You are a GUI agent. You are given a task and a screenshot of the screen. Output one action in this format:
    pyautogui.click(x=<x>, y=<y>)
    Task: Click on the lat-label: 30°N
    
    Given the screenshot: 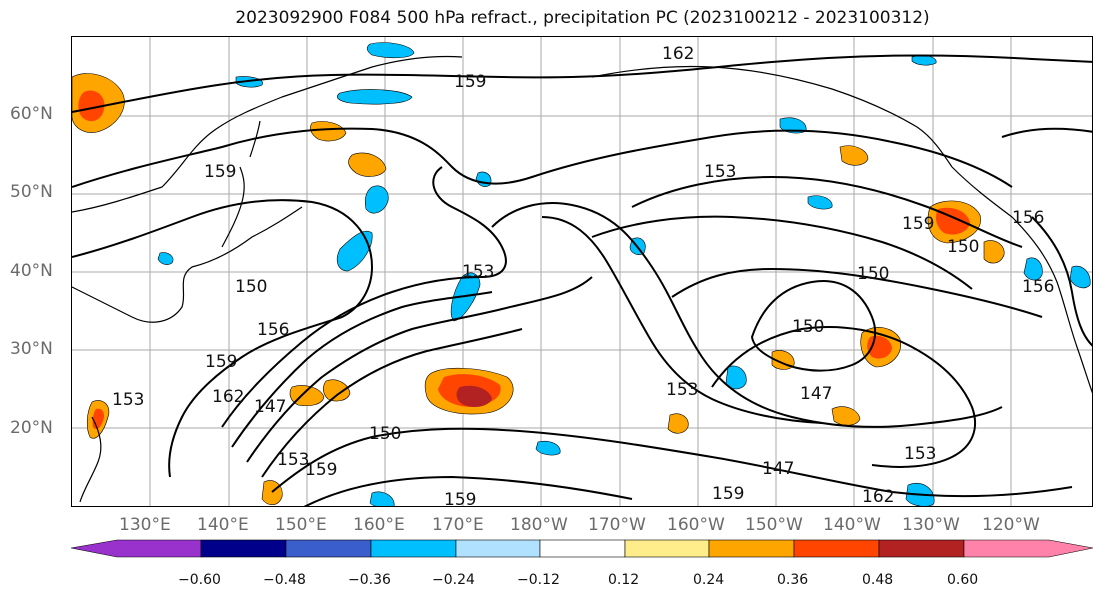 What is the action you would take?
    pyautogui.click(x=31, y=349)
    